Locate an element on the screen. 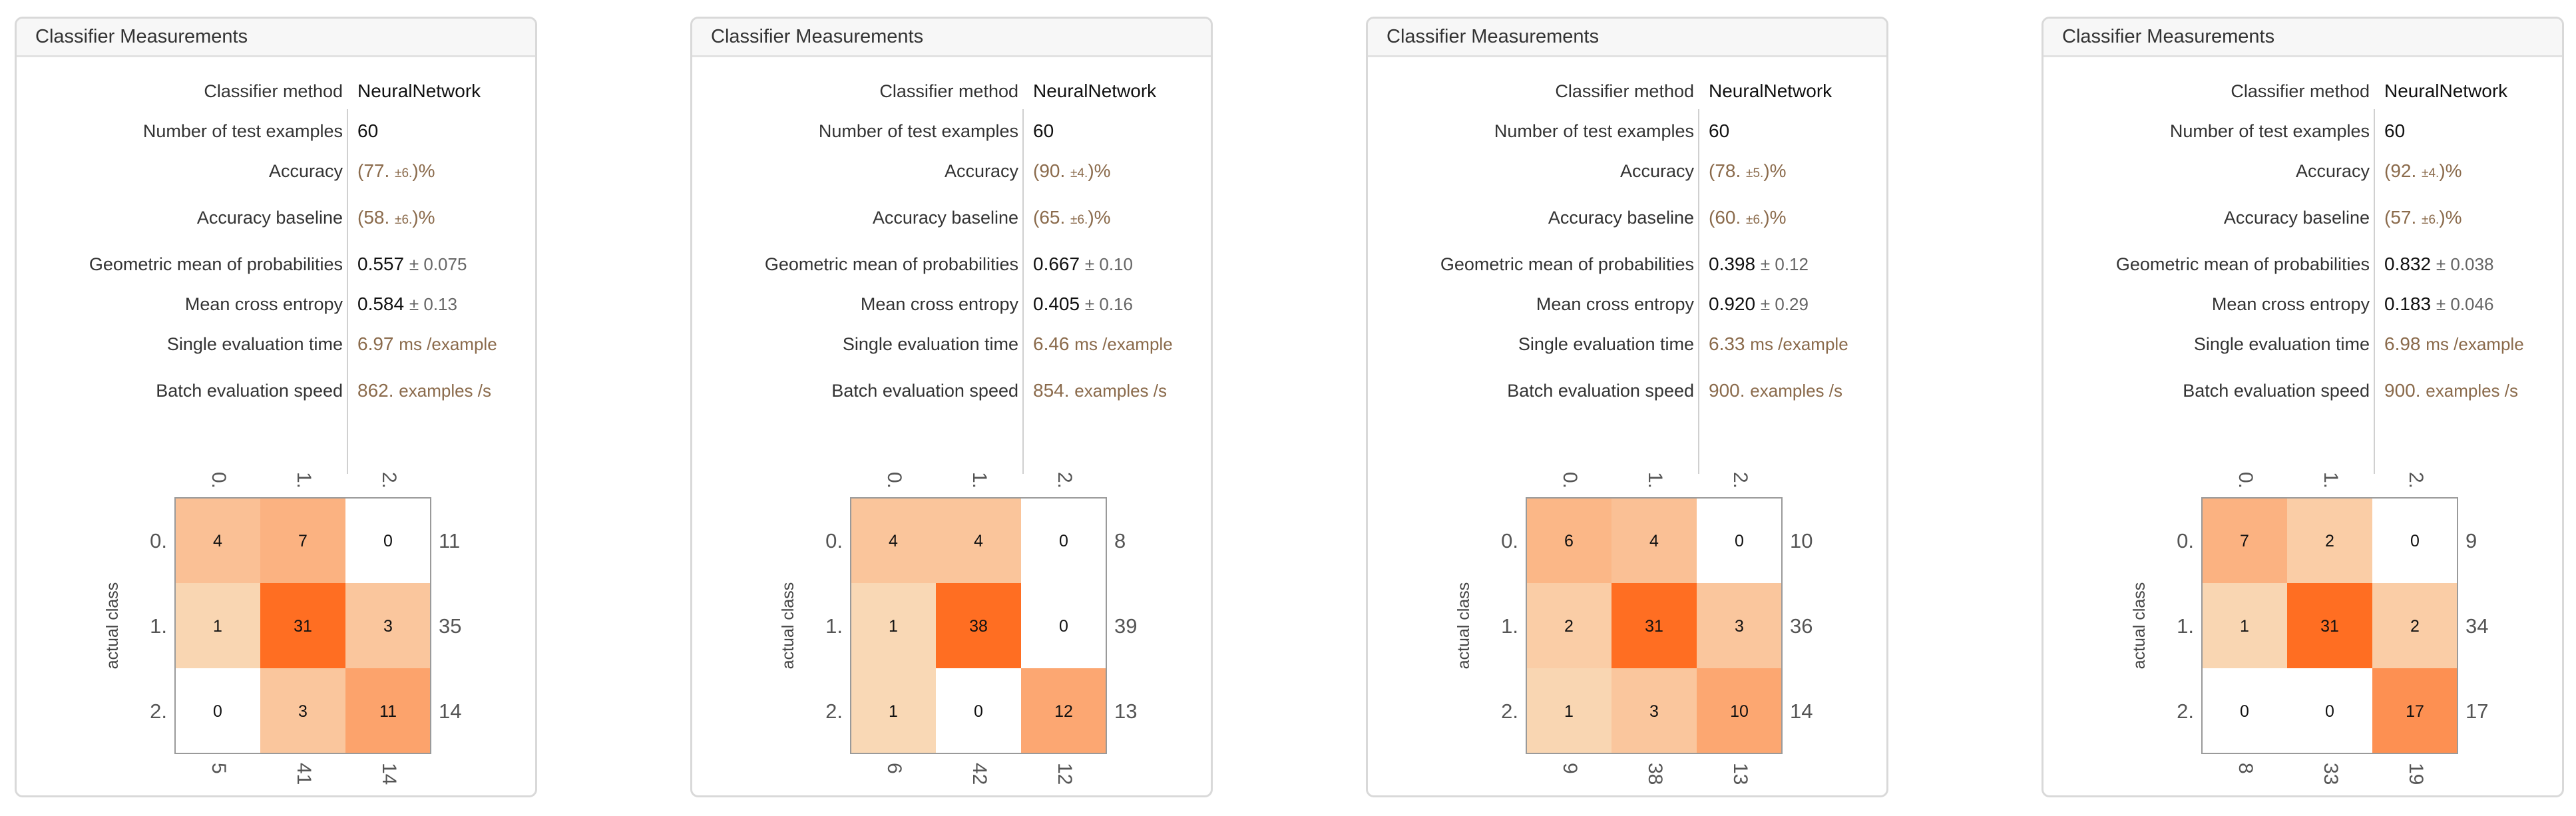  value-text: 0.584 is located at coordinates (381, 304).